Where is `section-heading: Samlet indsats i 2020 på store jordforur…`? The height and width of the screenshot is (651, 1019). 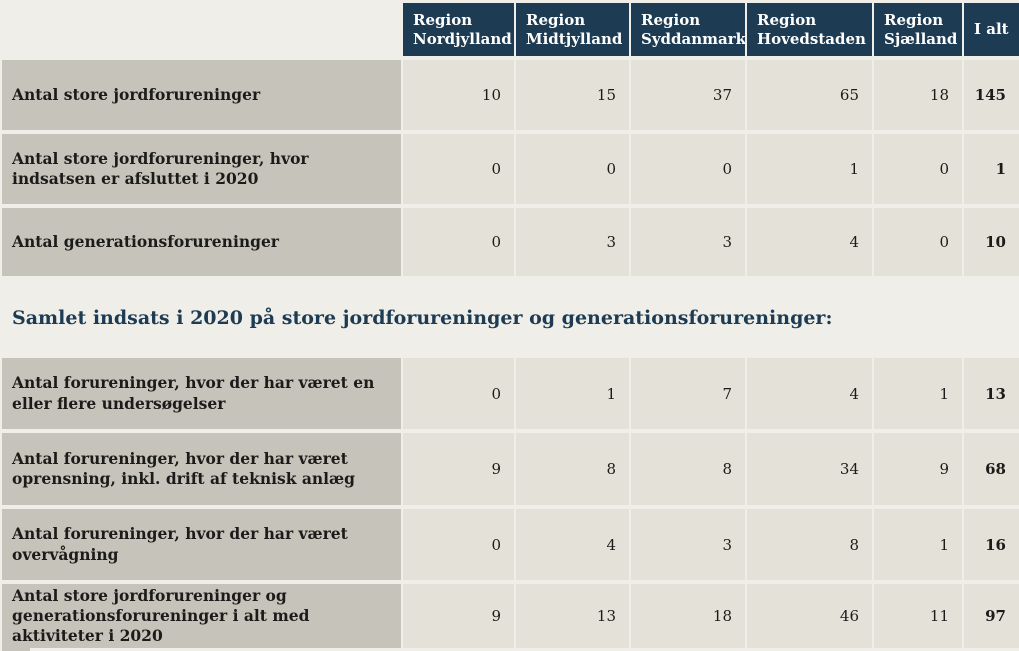
section-heading: Samlet indsats i 2020 på store jordforur… is located at coordinates (422, 318).